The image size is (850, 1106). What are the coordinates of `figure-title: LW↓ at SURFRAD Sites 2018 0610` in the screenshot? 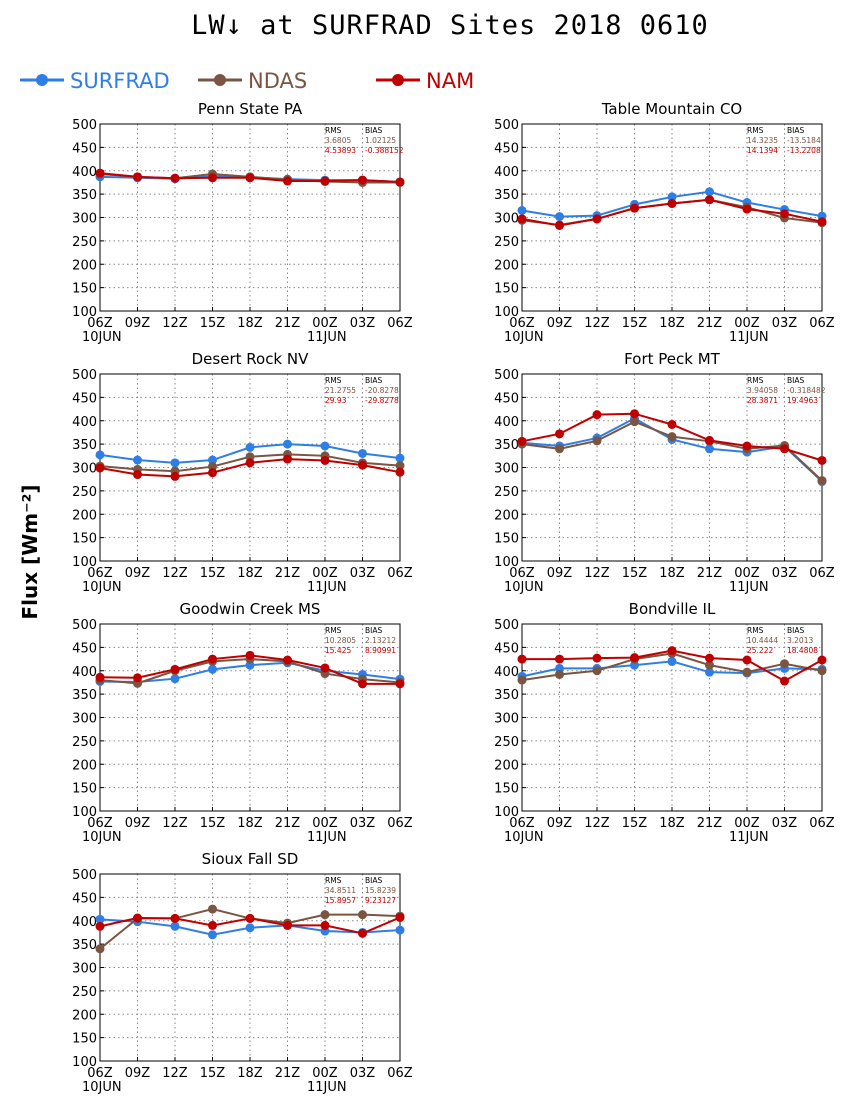 It's located at (450, 25).